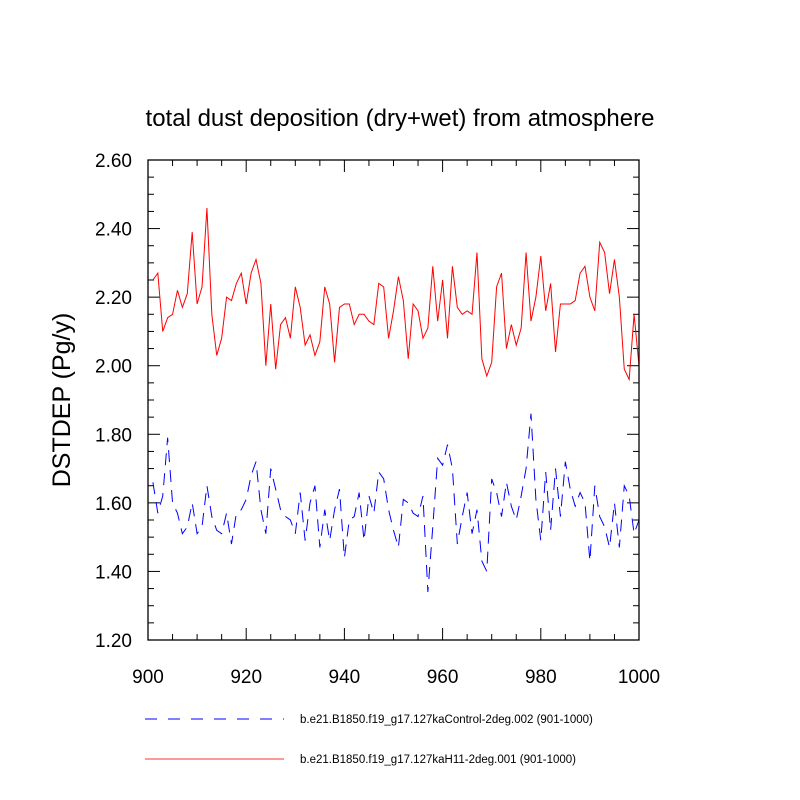 The width and height of the screenshot is (800, 800). What do you see at coordinates (639, 677) in the screenshot?
I see `x-tick-label: 1000` at bounding box center [639, 677].